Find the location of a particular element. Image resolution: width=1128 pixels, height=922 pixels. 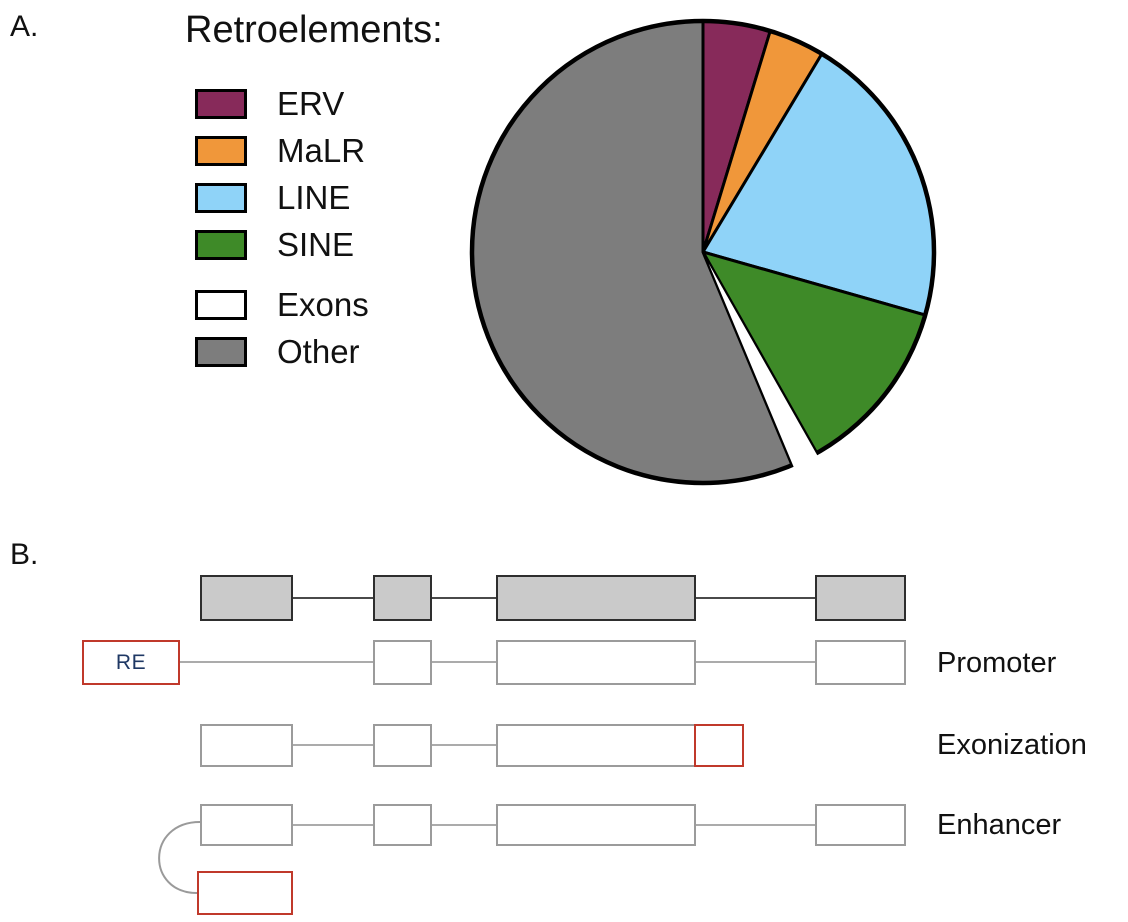

legend-item-erv: ERV is located at coordinates (282, 103).